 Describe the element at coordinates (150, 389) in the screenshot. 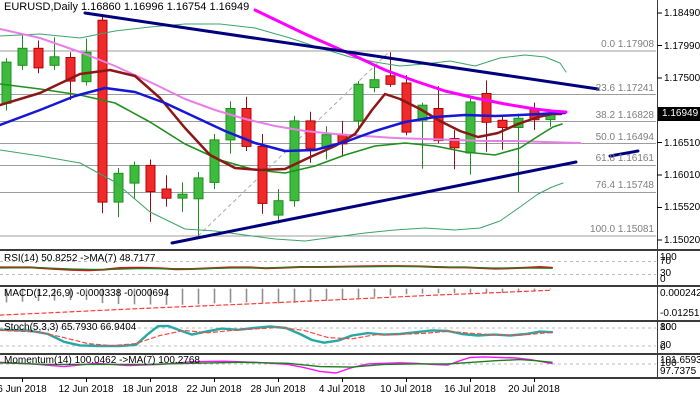

I see `time-axis-label: 18 Jun 2018` at that location.